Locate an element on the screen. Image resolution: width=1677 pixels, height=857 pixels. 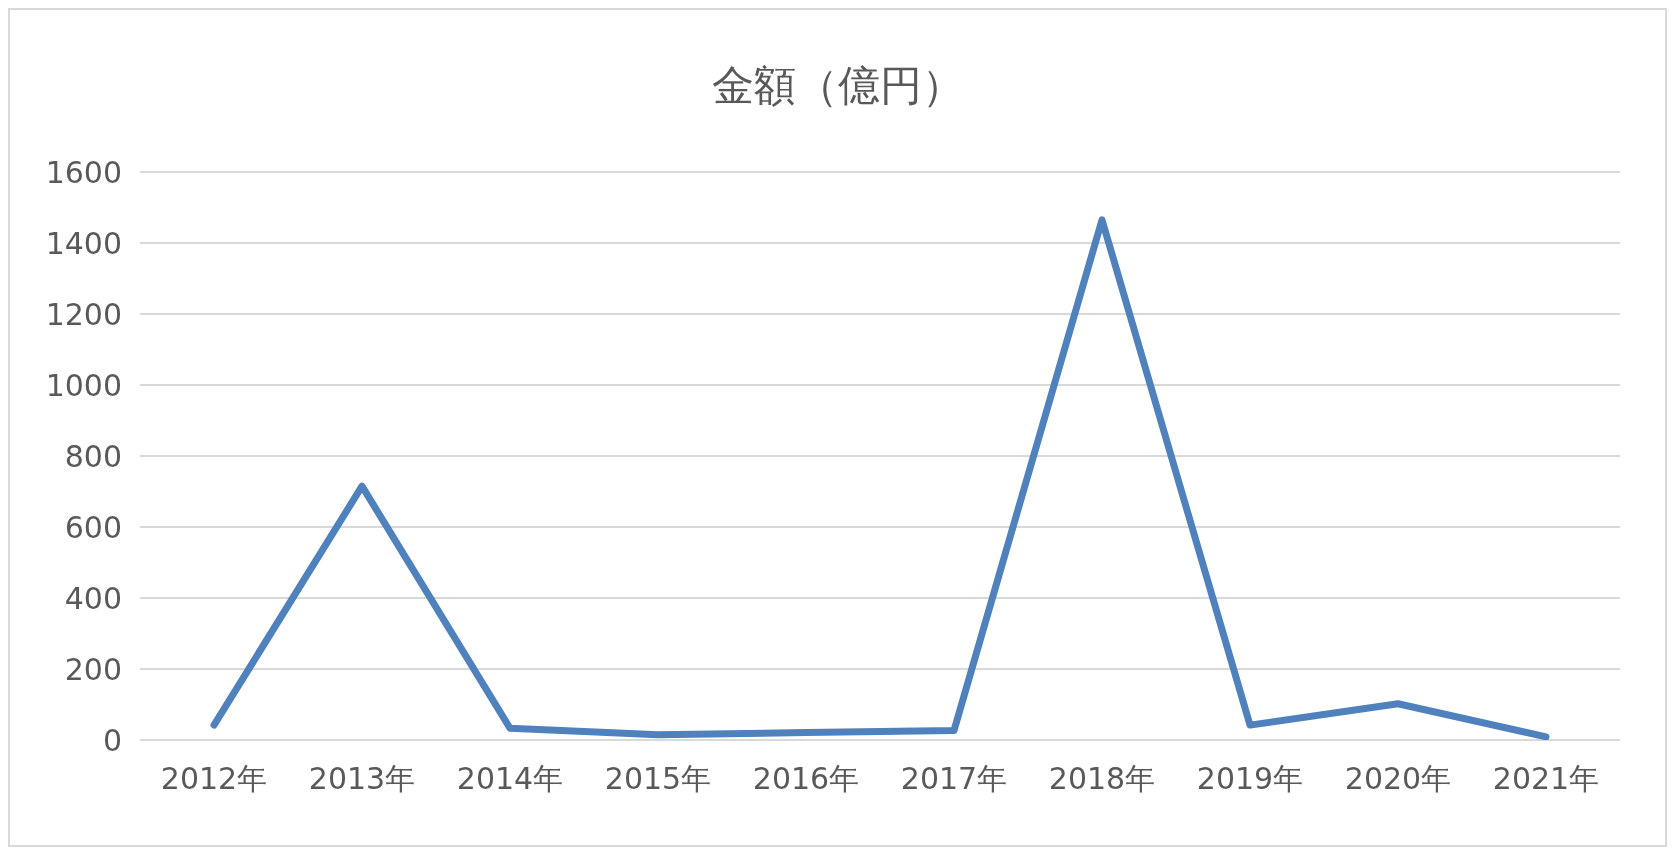
x-tick-label: 2015年 is located at coordinates (658, 779).